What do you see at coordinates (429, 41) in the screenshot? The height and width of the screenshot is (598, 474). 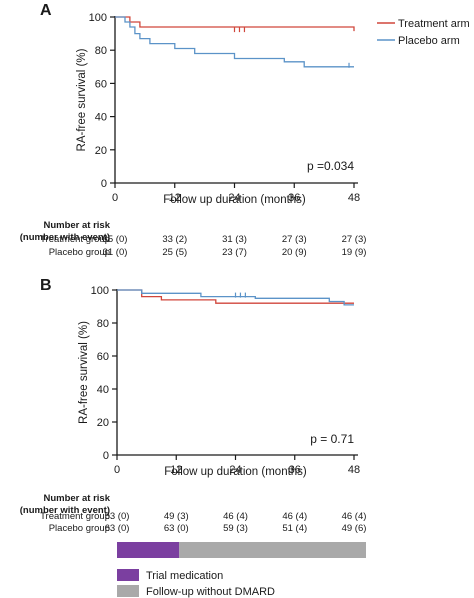 I see `legend-label-placebo: Placebo arm` at bounding box center [429, 41].